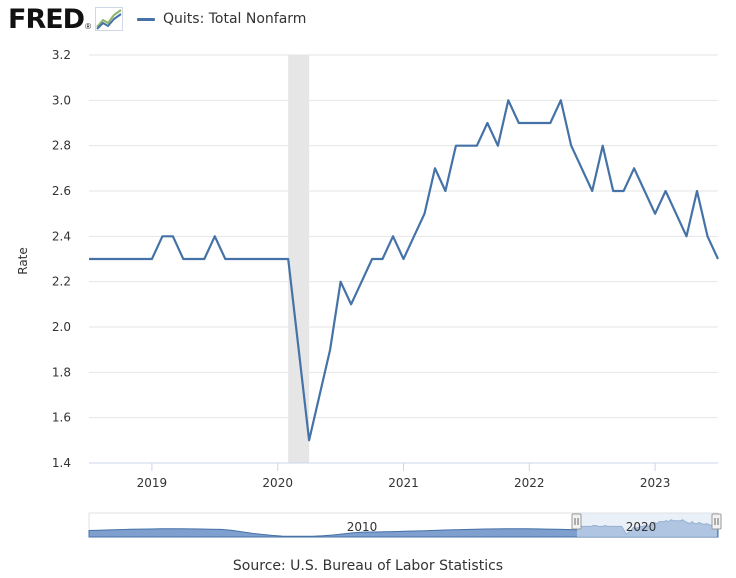 Image resolution: width=736 pixels, height=578 pixels. Describe the element at coordinates (152, 483) in the screenshot. I see `x-tick-label-2019: 2019` at that location.